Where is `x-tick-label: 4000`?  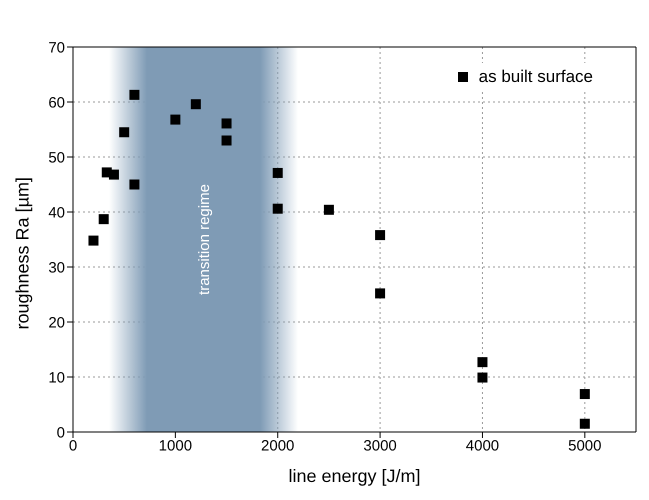
x-tick-label: 4000 is located at coordinates (483, 446).